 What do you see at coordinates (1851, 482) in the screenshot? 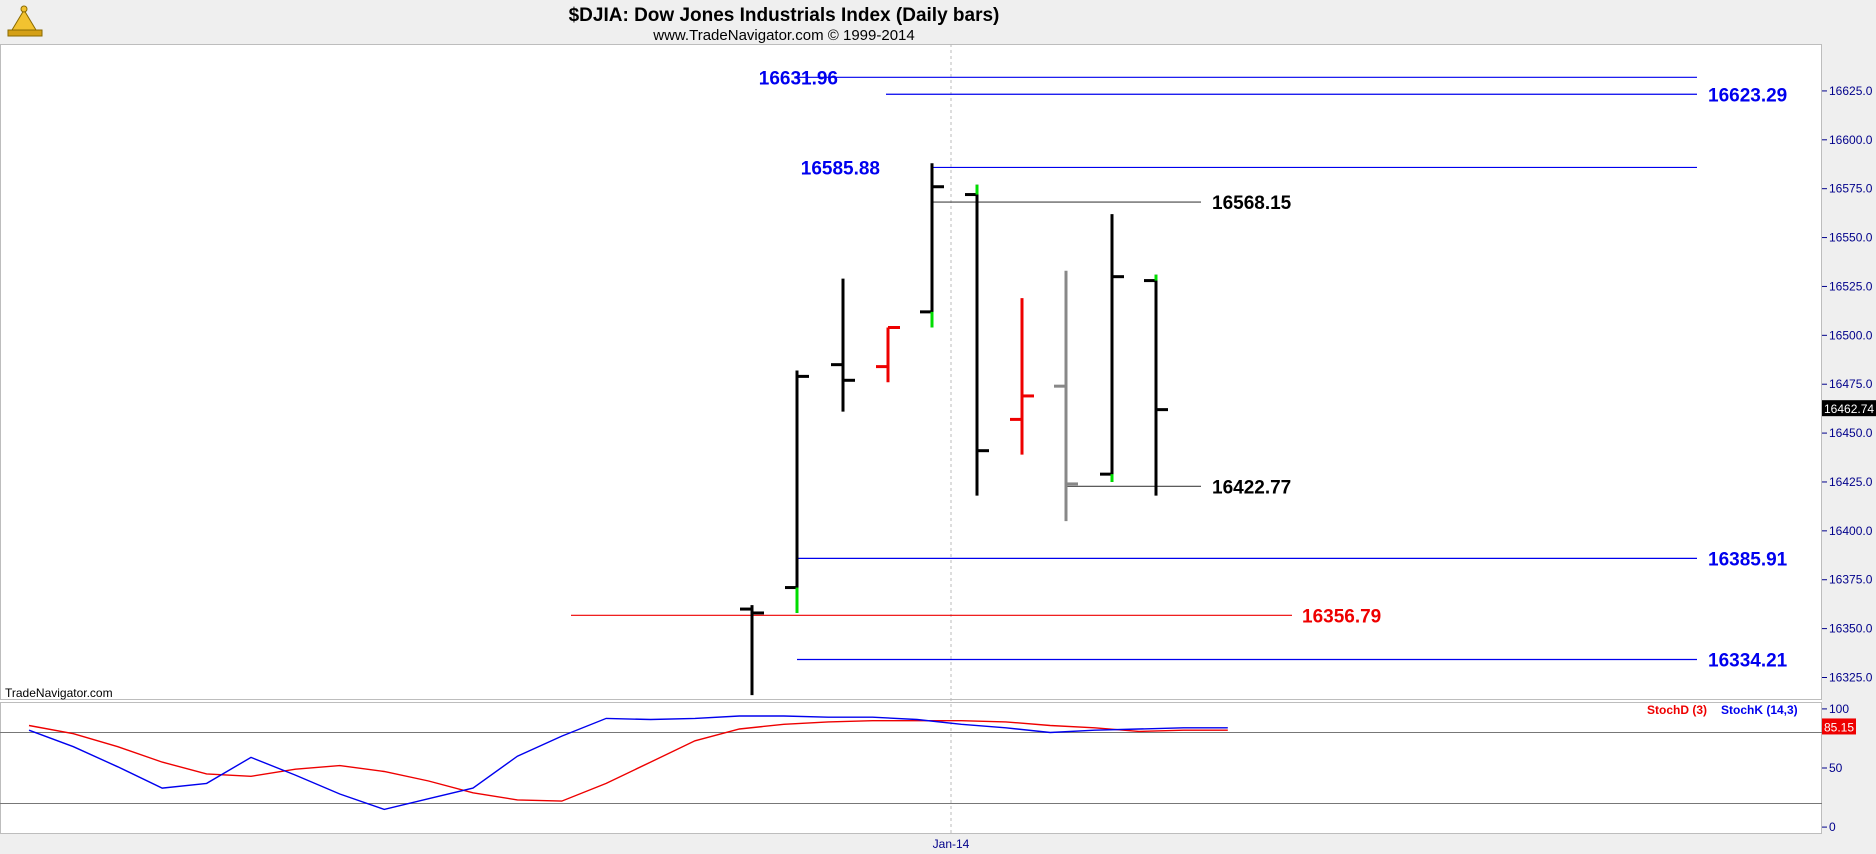
I see `price-tick-label: 16425.0` at bounding box center [1851, 482].